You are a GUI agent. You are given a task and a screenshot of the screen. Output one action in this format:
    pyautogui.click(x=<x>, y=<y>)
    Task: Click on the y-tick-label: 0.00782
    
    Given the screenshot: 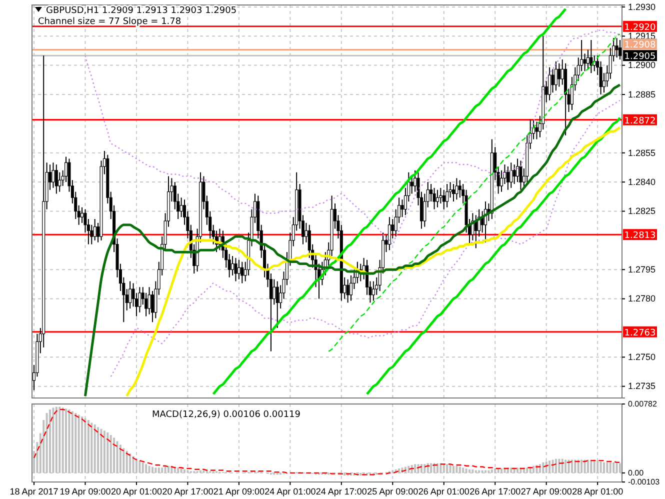 What is the action you would take?
    pyautogui.click(x=643, y=404)
    